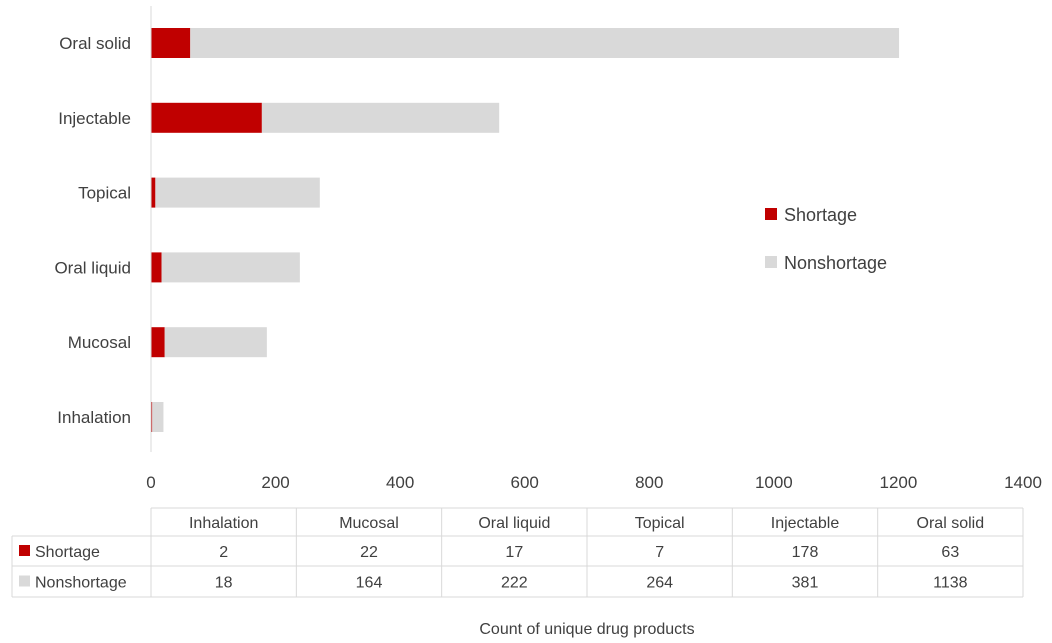 The height and width of the screenshot is (643, 1052). Describe the element at coordinates (380, 117) in the screenshot. I see `bar-injectable-nonshortage` at that location.